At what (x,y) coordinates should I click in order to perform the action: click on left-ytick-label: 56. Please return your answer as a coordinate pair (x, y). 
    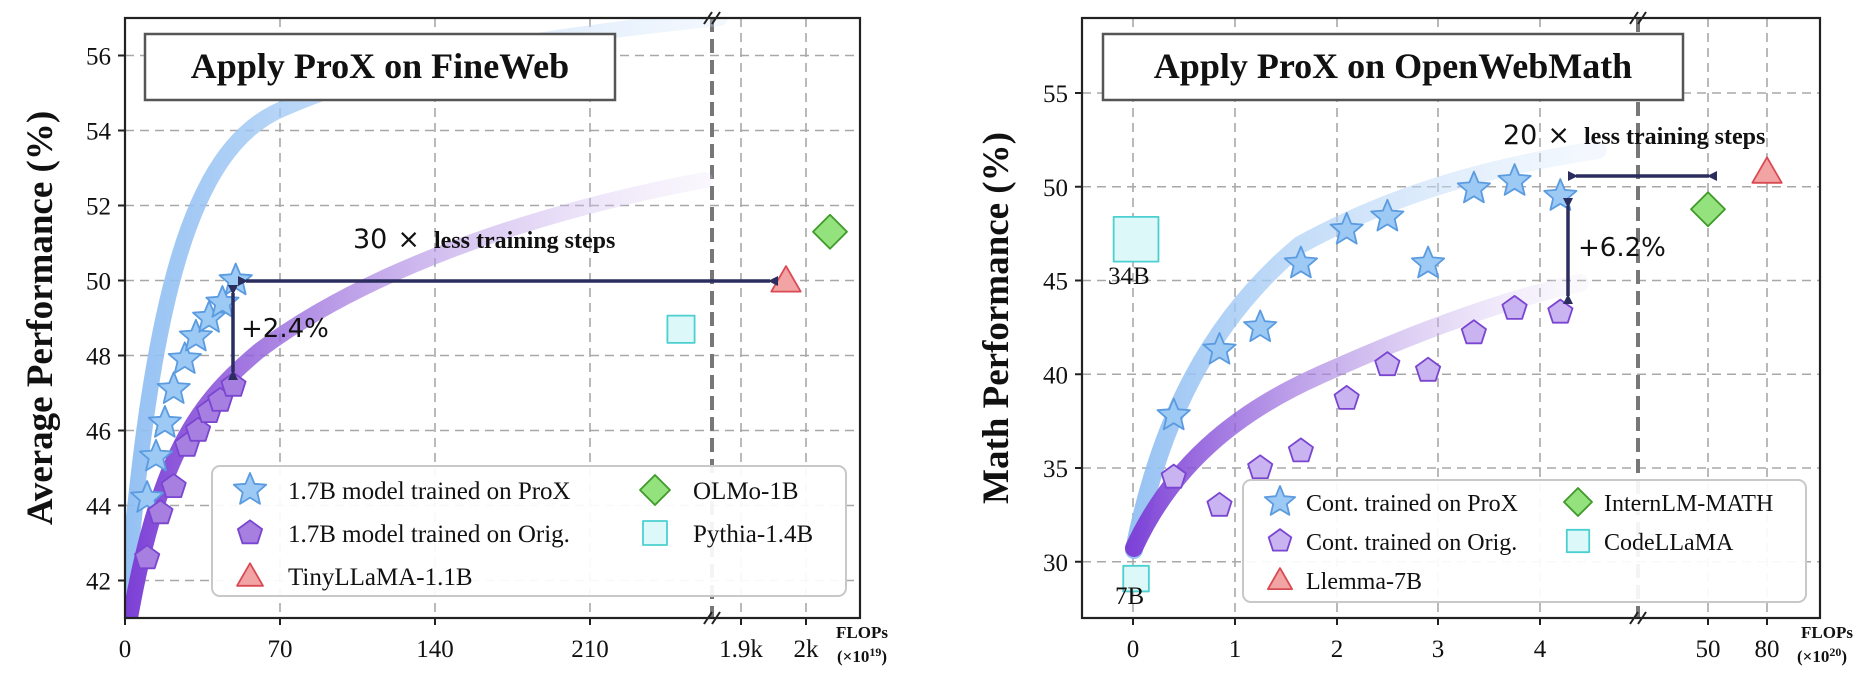
    Looking at the image, I should click on (98, 57).